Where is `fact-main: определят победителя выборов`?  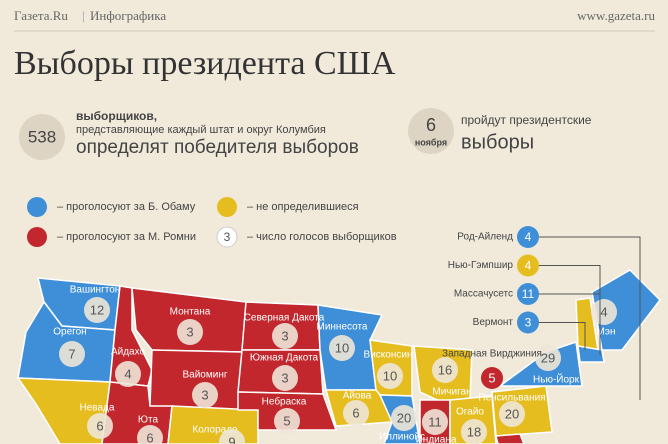
fact-main: определят победителя выборов is located at coordinates (217, 147).